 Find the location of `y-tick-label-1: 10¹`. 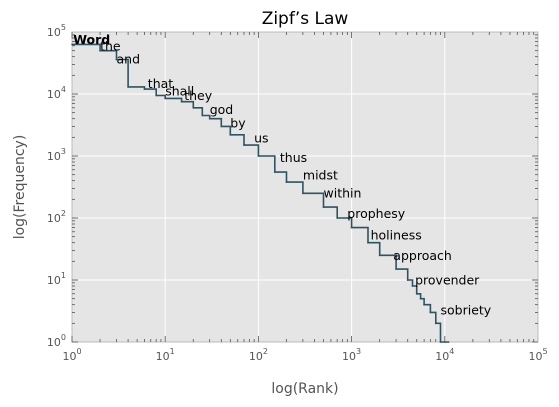

y-tick-label-1: 10¹ is located at coordinates (56, 279).